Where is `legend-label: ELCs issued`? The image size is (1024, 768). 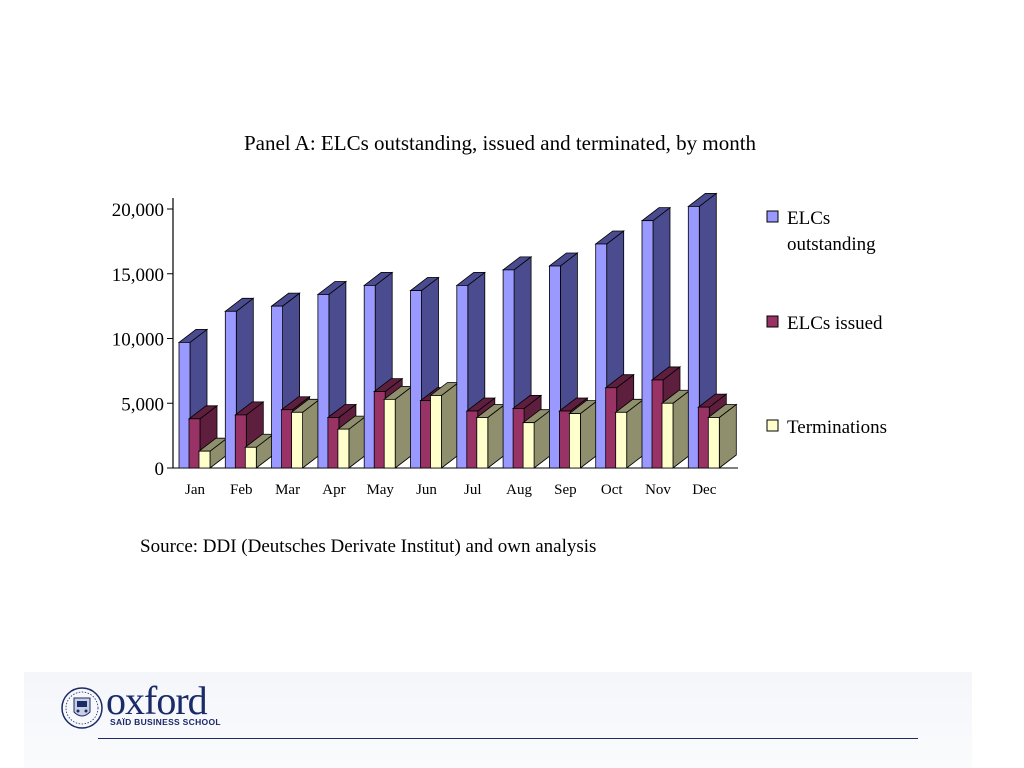 legend-label: ELCs issued is located at coordinates (835, 323).